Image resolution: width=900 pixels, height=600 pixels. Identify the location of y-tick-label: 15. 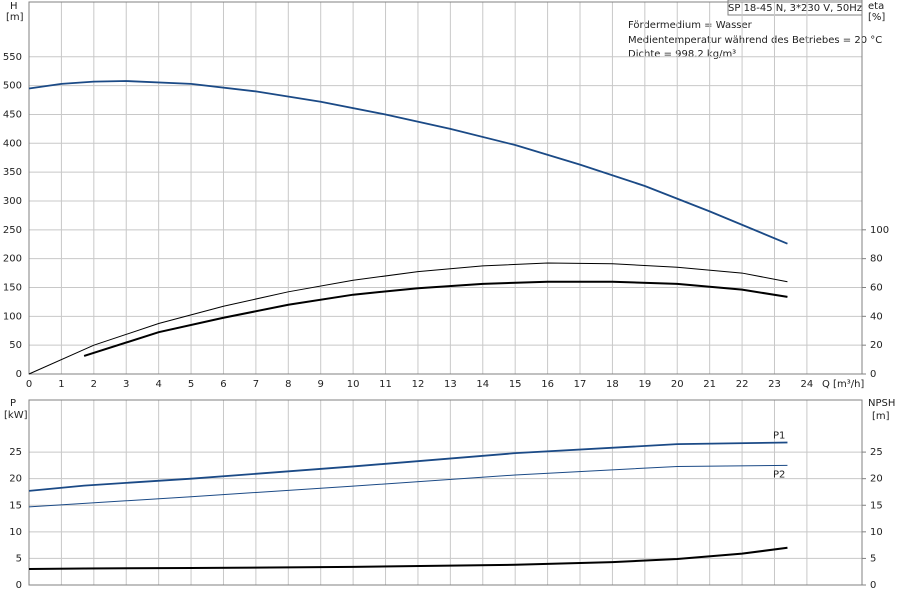
(15, 505).